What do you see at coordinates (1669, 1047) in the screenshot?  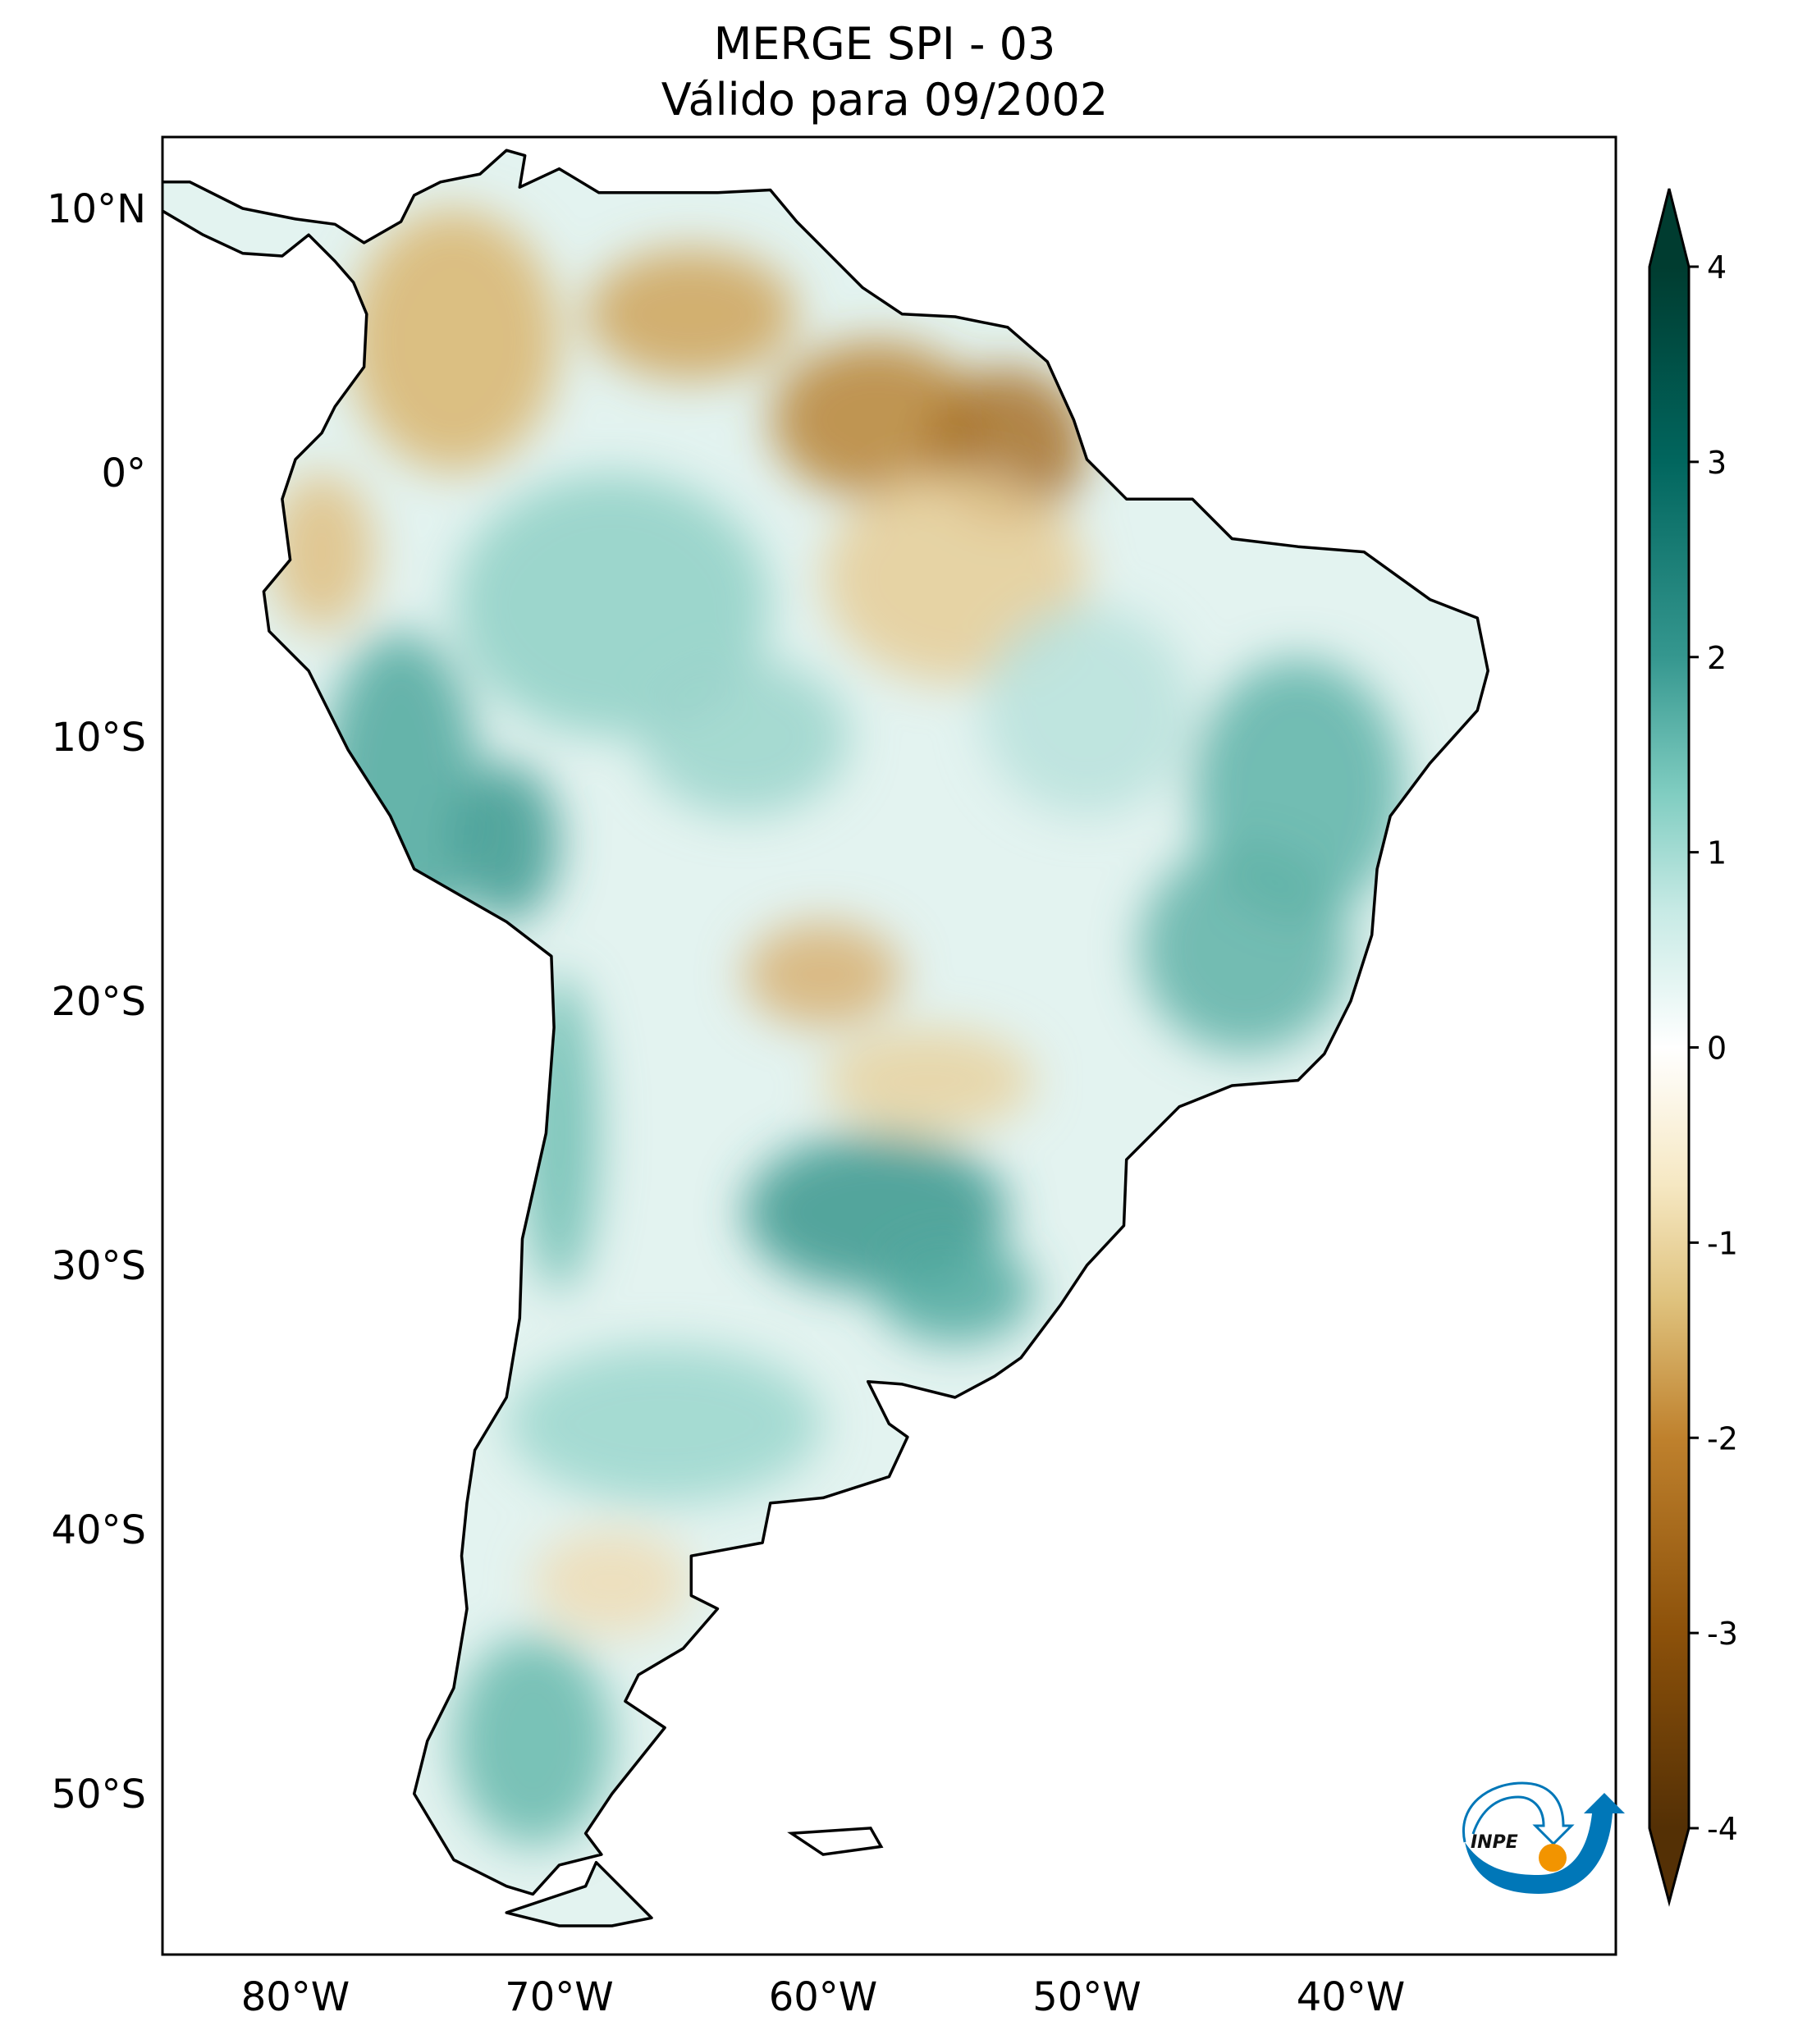 I see `colorbar-body` at bounding box center [1669, 1047].